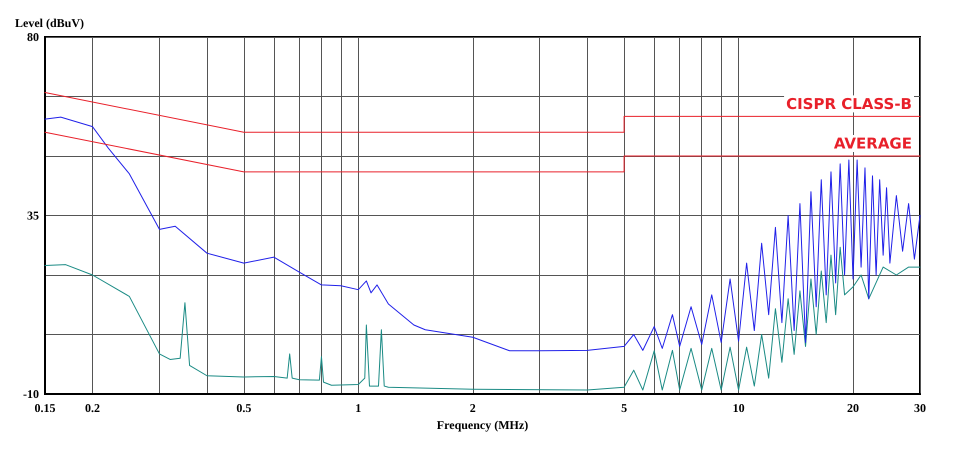 The image size is (956, 456). I want to click on y-tick-label: -10, so click(31, 394).